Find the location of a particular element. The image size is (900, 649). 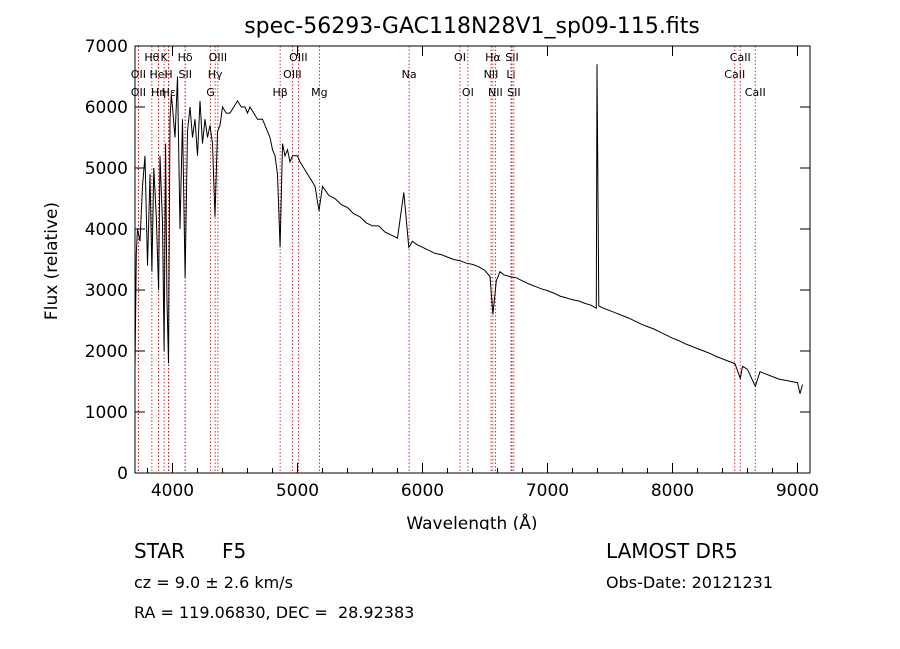

coordinates: RA = 119.06830, DEC = 28.92383 is located at coordinates (274, 612).